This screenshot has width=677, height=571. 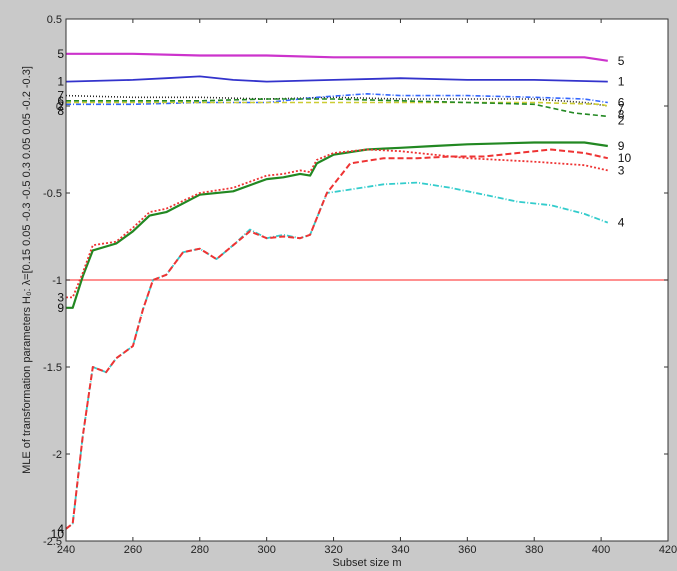 What do you see at coordinates (625, 158) in the screenshot?
I see `series-end-label-10: 10` at bounding box center [625, 158].